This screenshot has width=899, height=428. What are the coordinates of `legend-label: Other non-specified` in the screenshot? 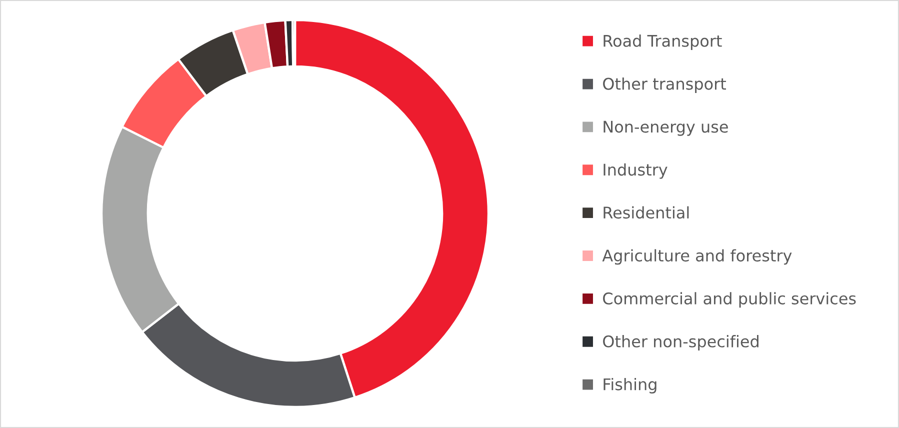 It's located at (680, 343).